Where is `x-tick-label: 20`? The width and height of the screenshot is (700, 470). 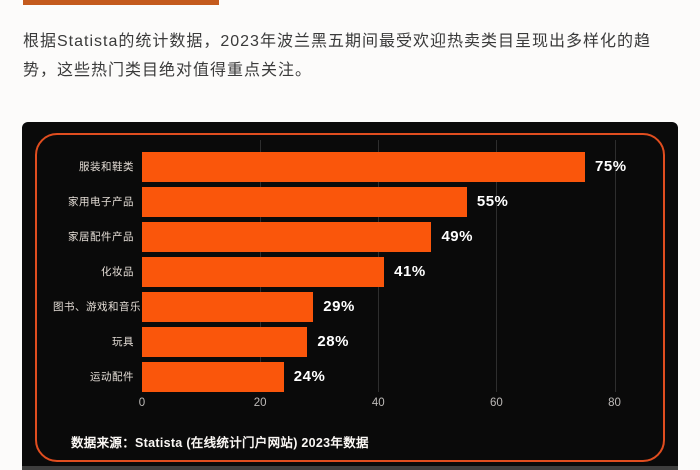
x-tick-label: 20 is located at coordinates (260, 403).